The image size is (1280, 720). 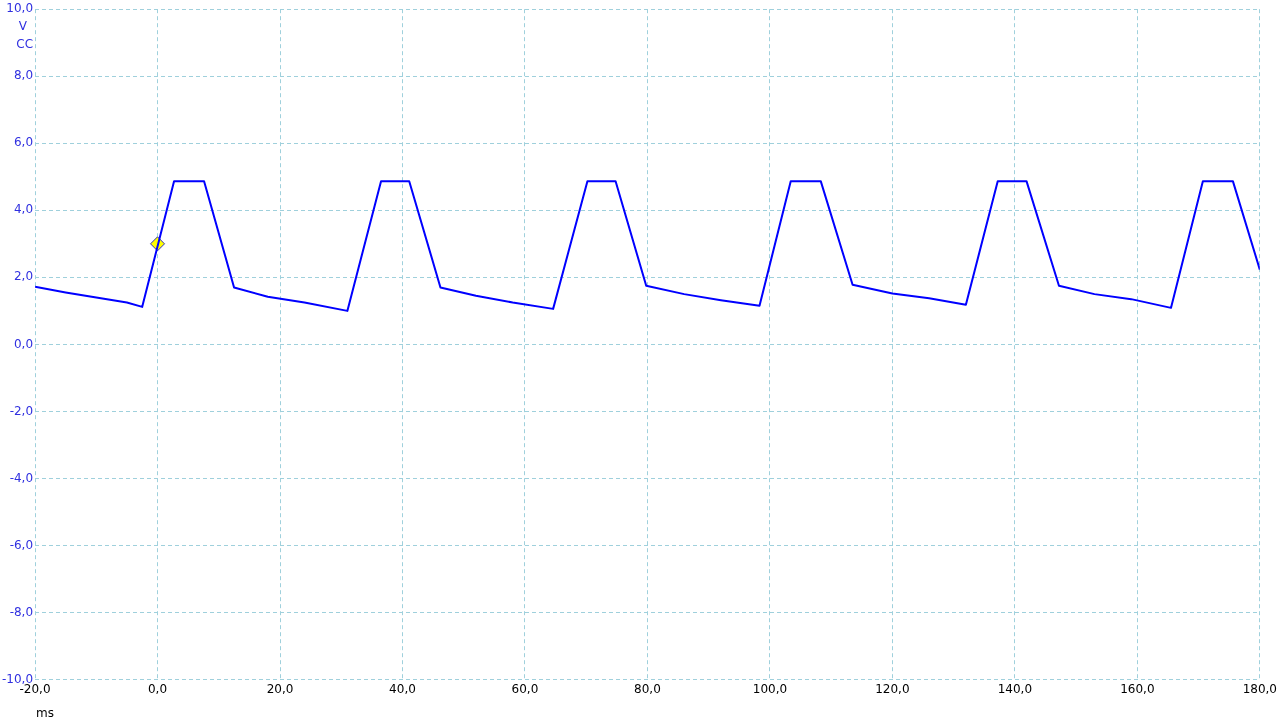 What do you see at coordinates (23, 343) in the screenshot?
I see `y-tick-label: 0,0` at bounding box center [23, 343].